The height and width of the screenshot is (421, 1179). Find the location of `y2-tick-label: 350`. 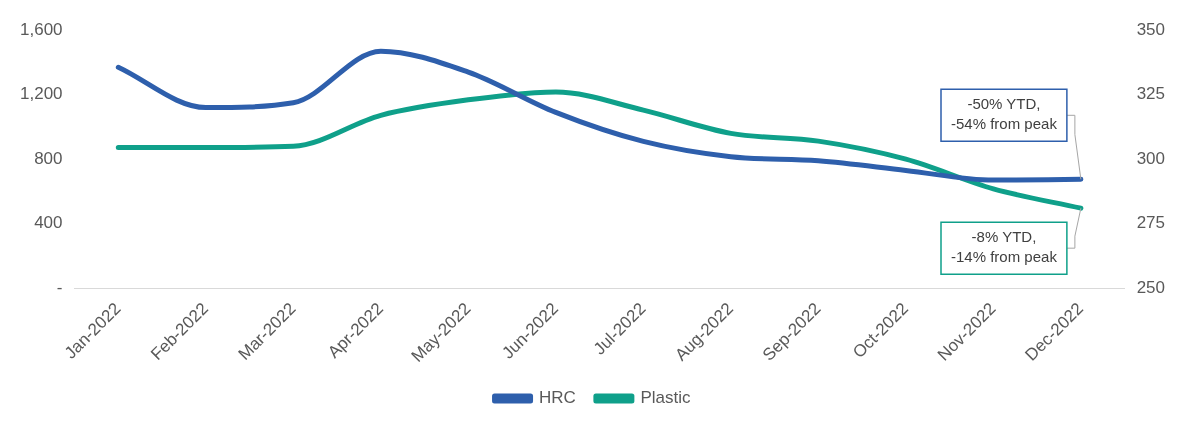

y2-tick-label: 350 is located at coordinates (1151, 29).